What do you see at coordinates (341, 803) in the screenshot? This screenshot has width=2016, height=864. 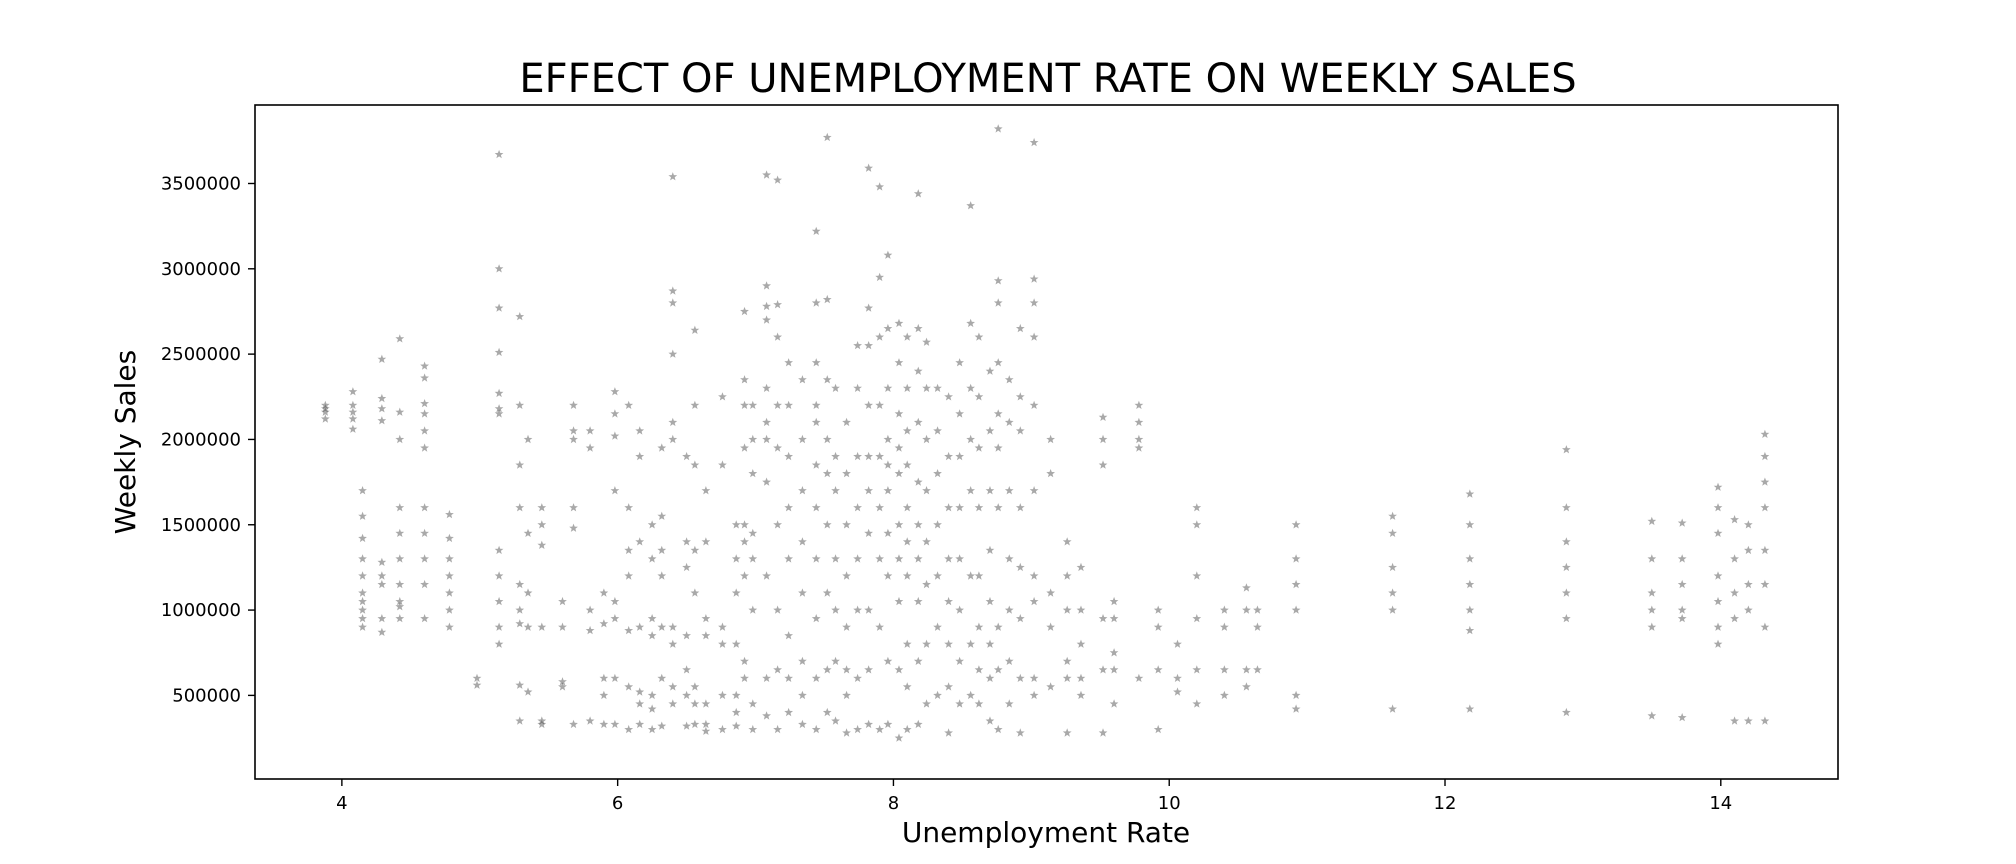 I see `x-tick-label: 4` at bounding box center [341, 803].